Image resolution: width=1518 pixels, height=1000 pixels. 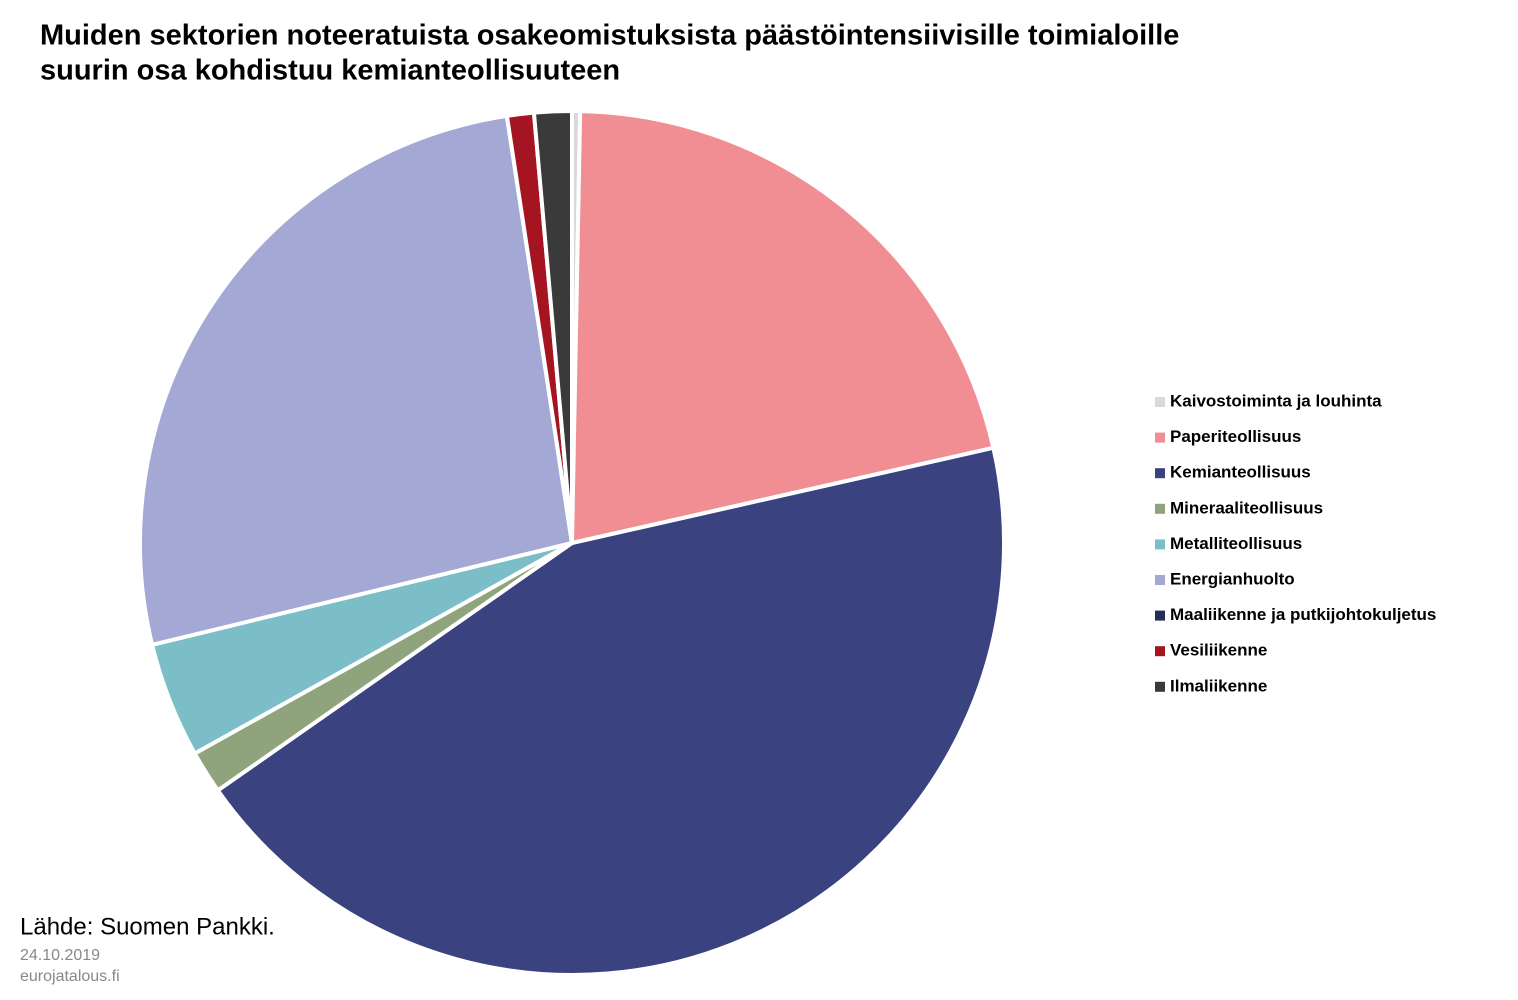 What do you see at coordinates (1235, 436) in the screenshot?
I see `legend-label: Paperiteollisuus` at bounding box center [1235, 436].